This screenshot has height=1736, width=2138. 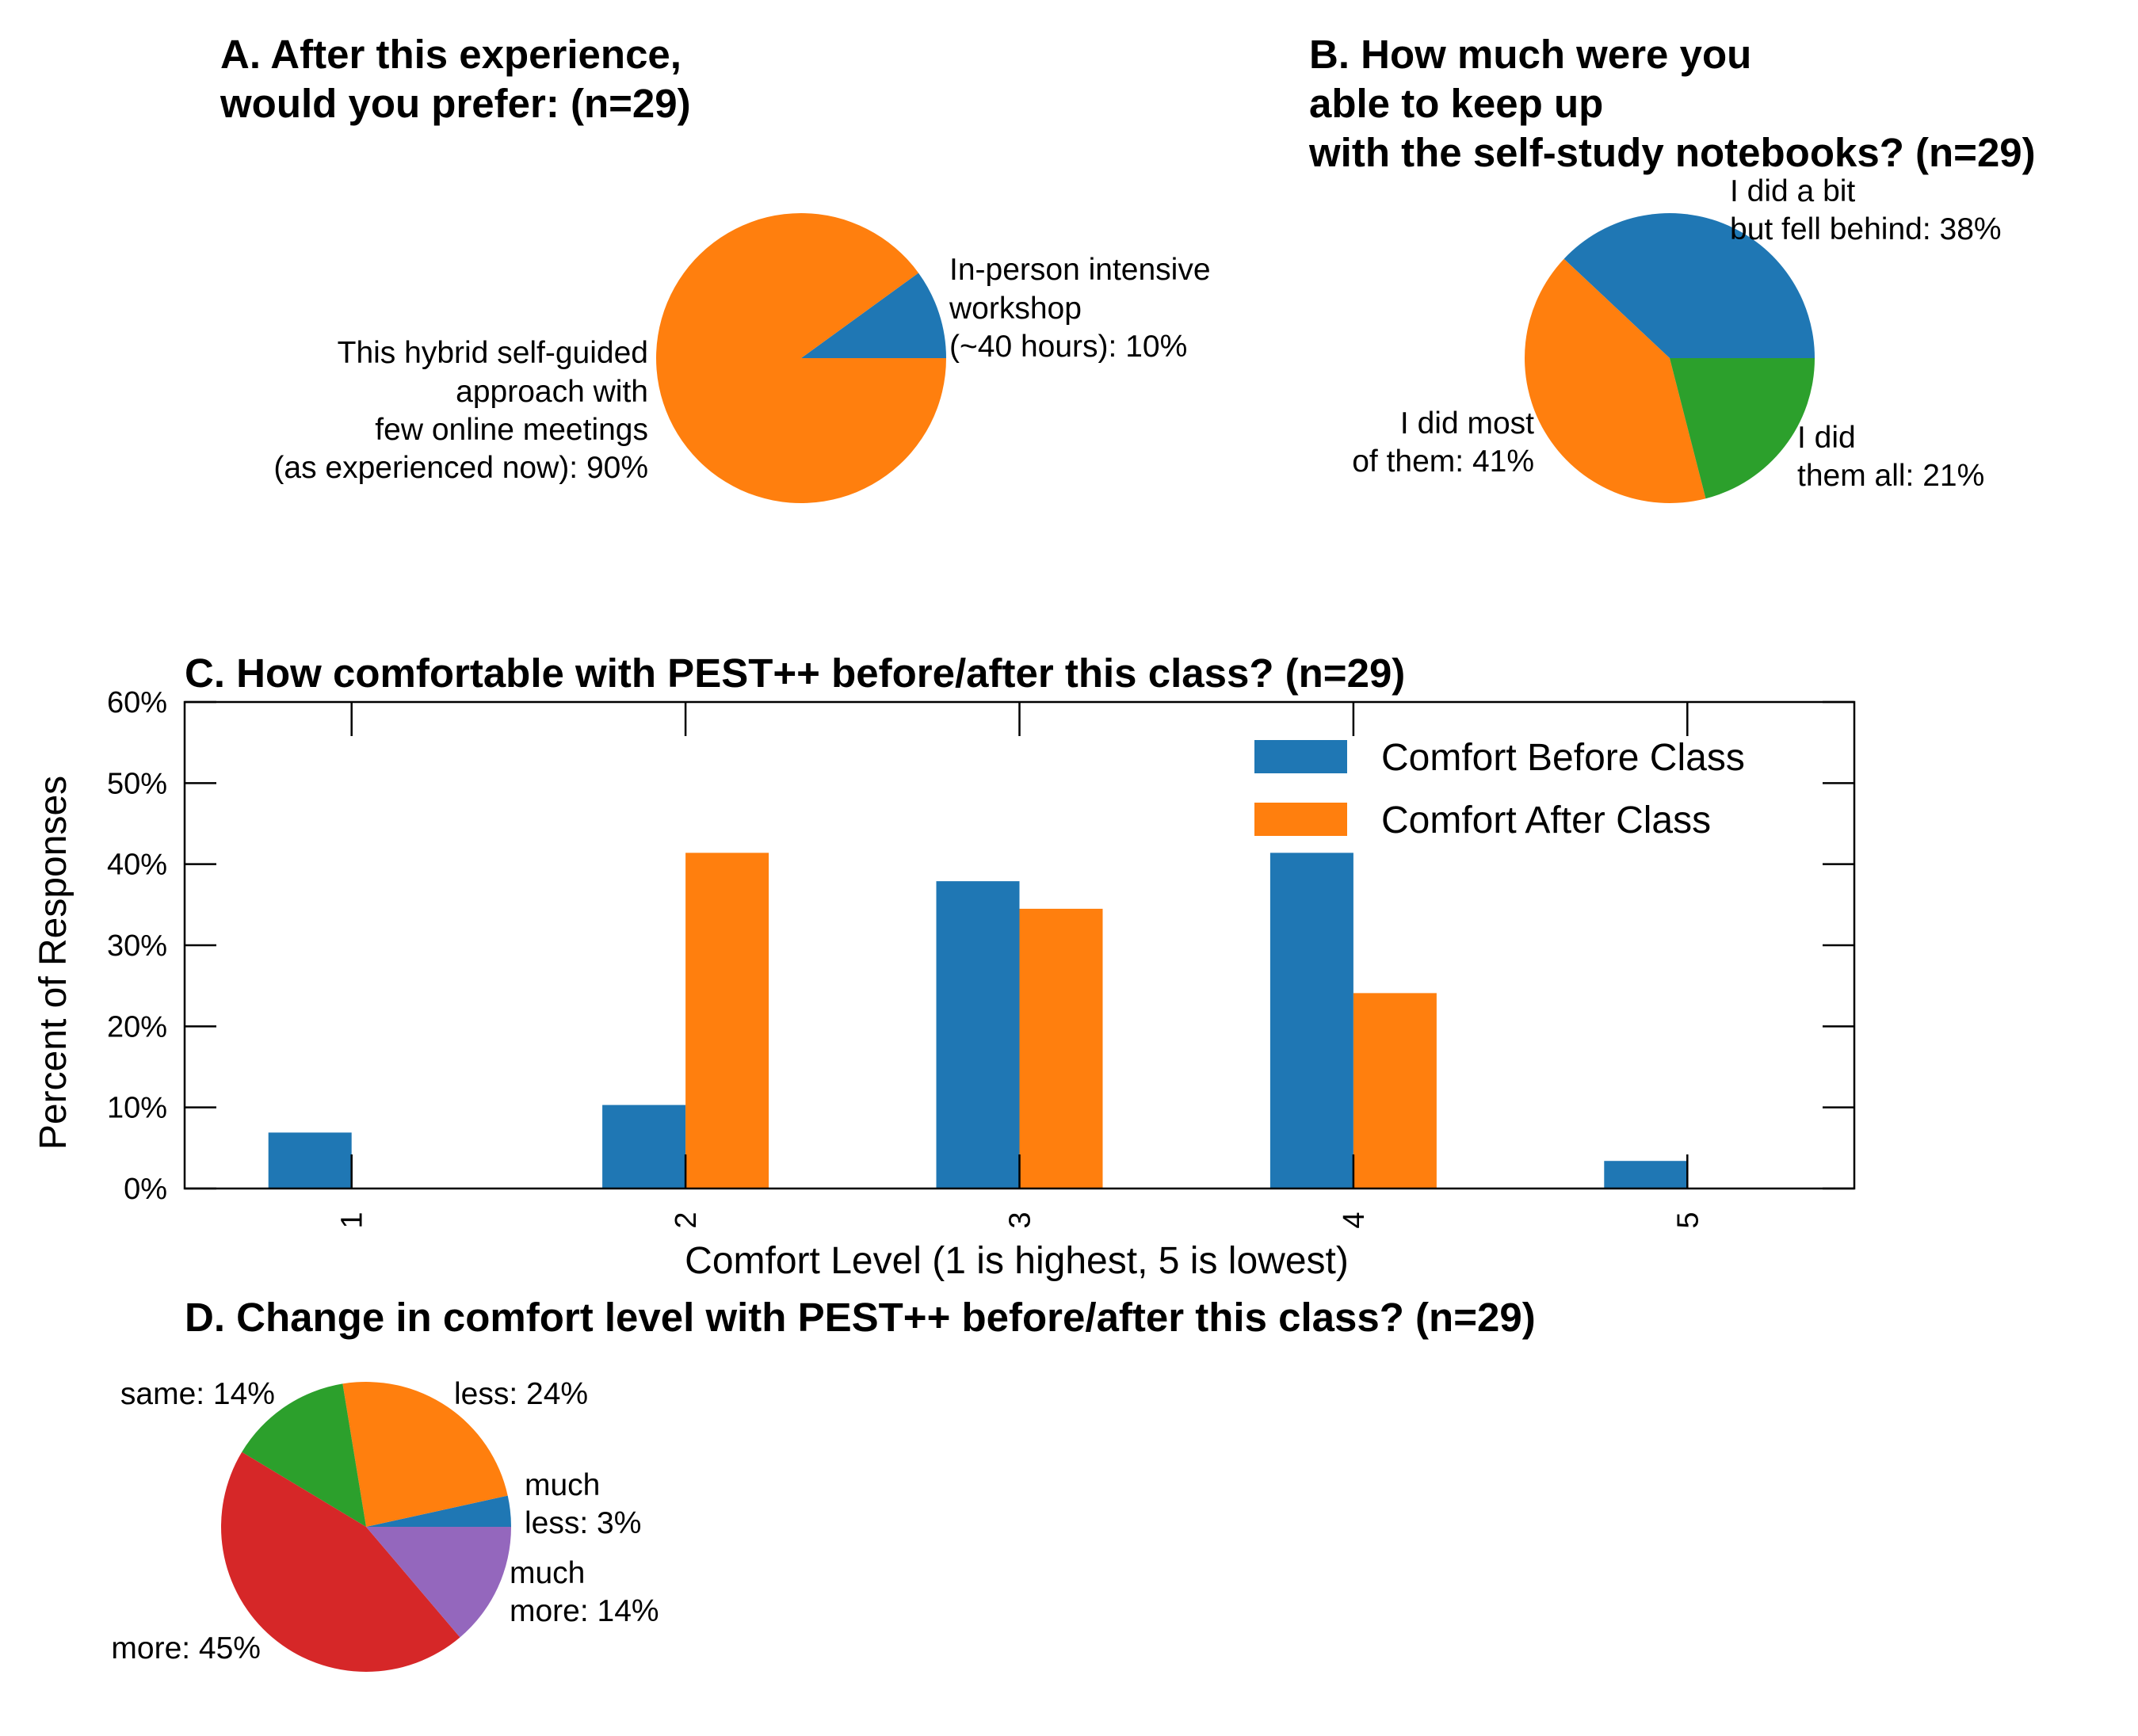 What do you see at coordinates (493, 353) in the screenshot?
I see `slice-label-line: This hybrid self-guided` at bounding box center [493, 353].